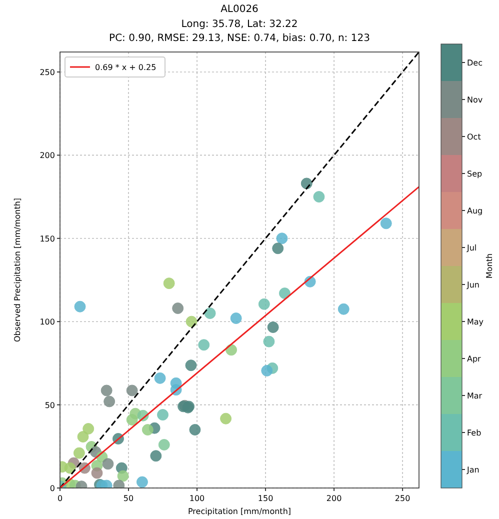  Describe the element at coordinates (474, 63) in the screenshot. I see `color-bar-label: Dec` at that location.